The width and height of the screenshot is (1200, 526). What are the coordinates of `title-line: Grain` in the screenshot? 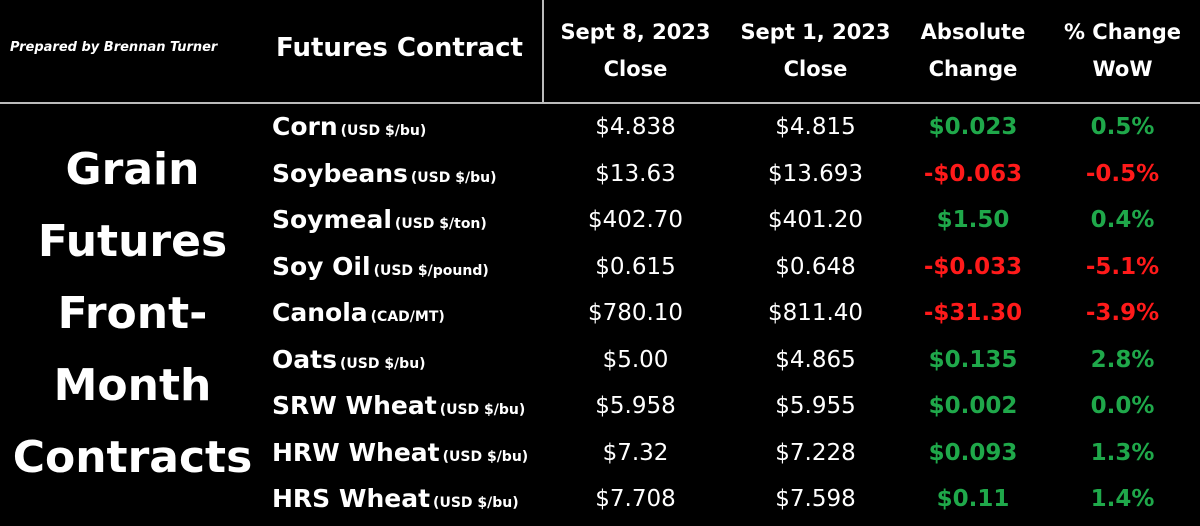 It's located at (132, 169).